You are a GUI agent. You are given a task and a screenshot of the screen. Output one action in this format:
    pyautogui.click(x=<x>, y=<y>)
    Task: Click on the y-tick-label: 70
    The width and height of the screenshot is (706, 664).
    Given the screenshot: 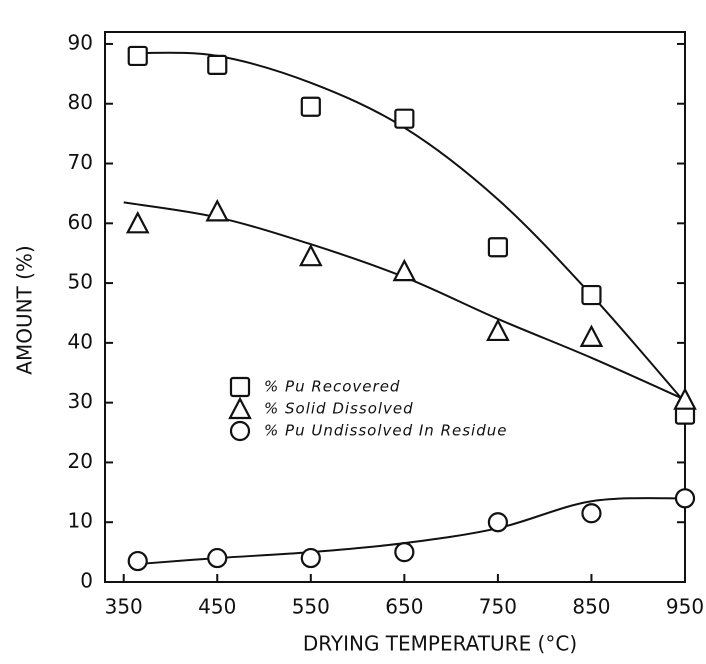 What is the action you would take?
    pyautogui.click(x=80, y=162)
    